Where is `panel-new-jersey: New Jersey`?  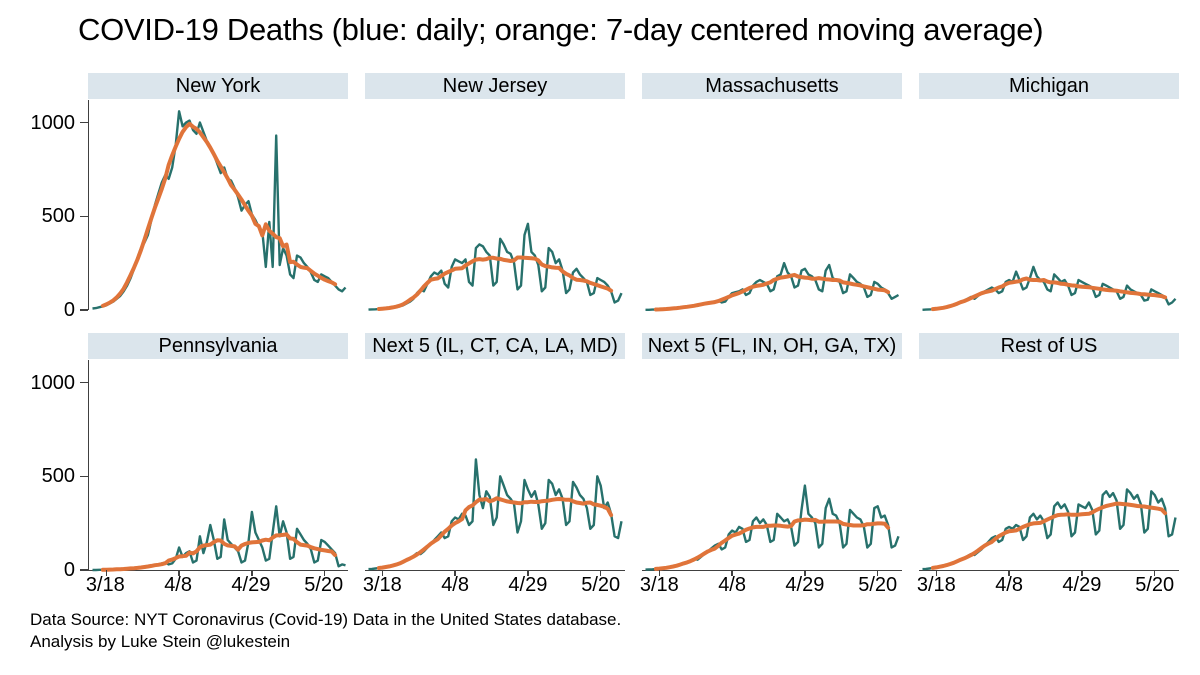
panel-new-jersey: New Jersey is located at coordinates (495, 192).